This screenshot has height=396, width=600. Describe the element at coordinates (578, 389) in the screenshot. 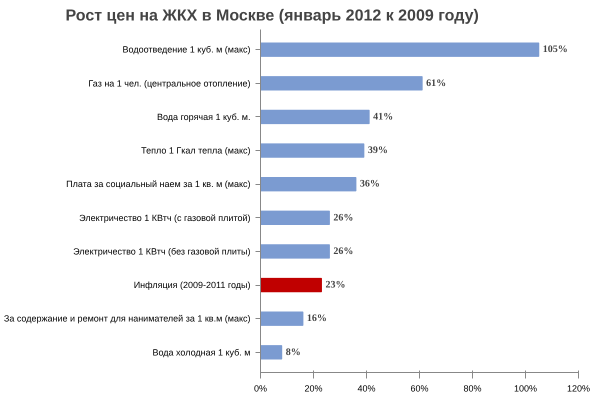

I see `x-tick-label: 120%` at that location.